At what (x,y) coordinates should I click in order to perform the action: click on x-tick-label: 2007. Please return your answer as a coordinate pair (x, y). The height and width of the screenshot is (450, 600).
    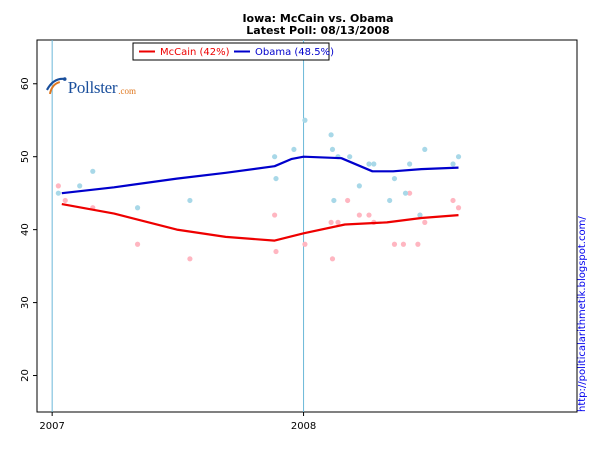
    Looking at the image, I should click on (51, 426).